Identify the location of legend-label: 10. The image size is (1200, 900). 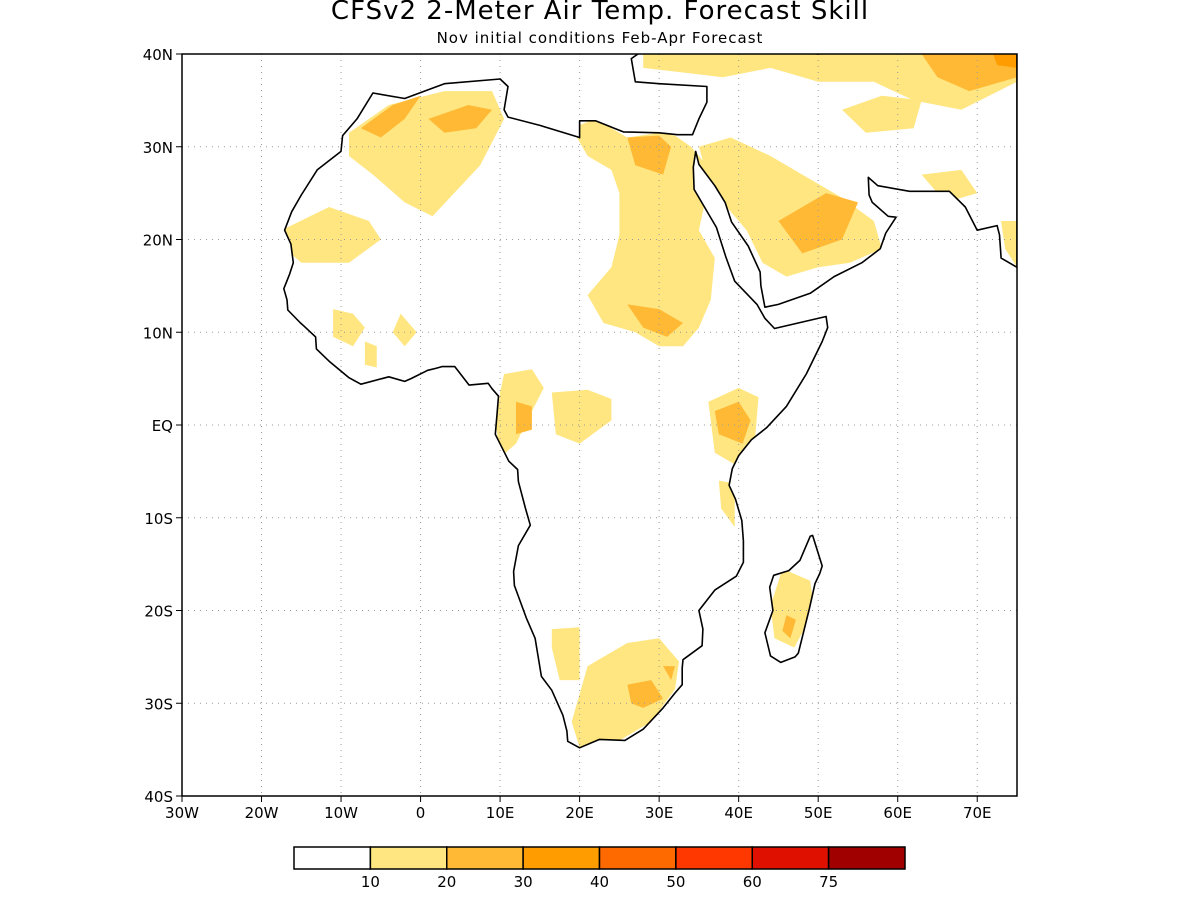
(370, 882).